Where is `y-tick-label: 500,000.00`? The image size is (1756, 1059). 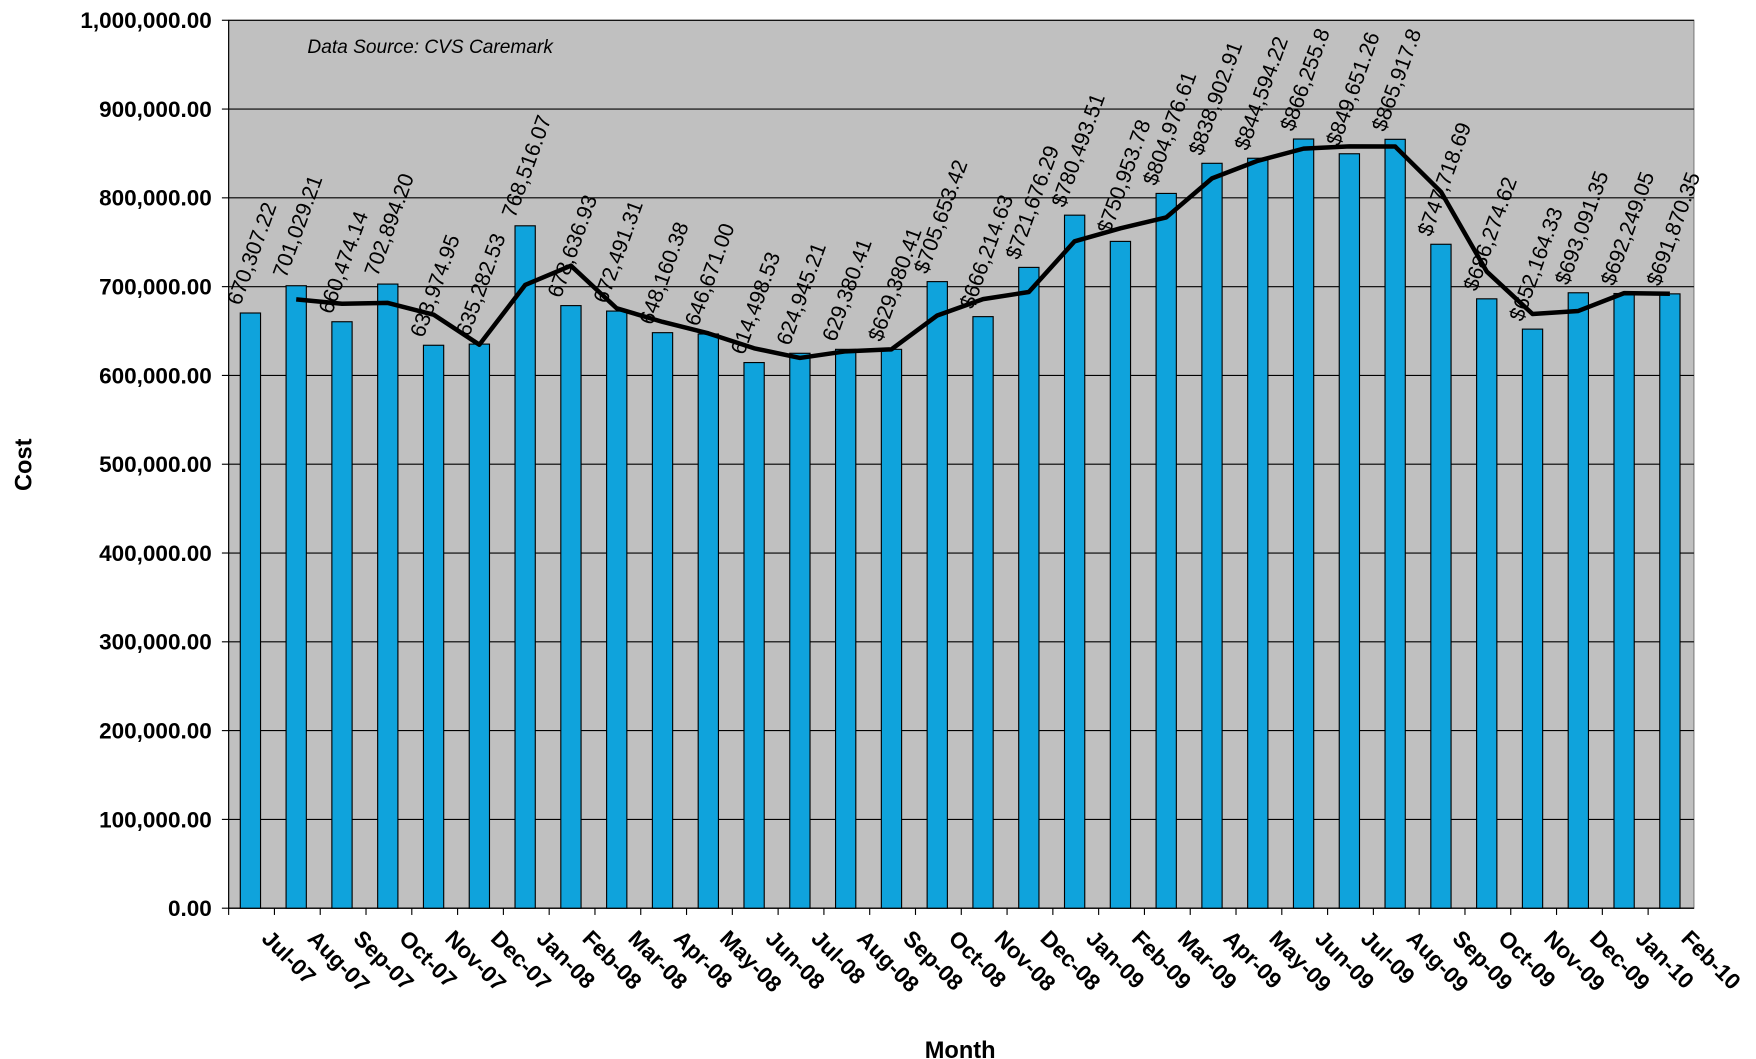
y-tick-label: 500,000.00 is located at coordinates (155, 464).